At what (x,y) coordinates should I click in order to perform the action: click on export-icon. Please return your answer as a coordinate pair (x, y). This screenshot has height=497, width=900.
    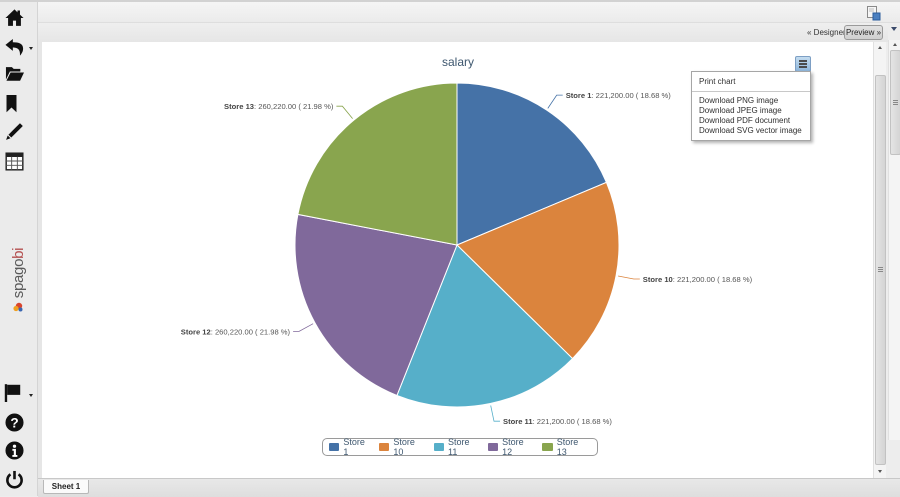
    Looking at the image, I should click on (873, 13).